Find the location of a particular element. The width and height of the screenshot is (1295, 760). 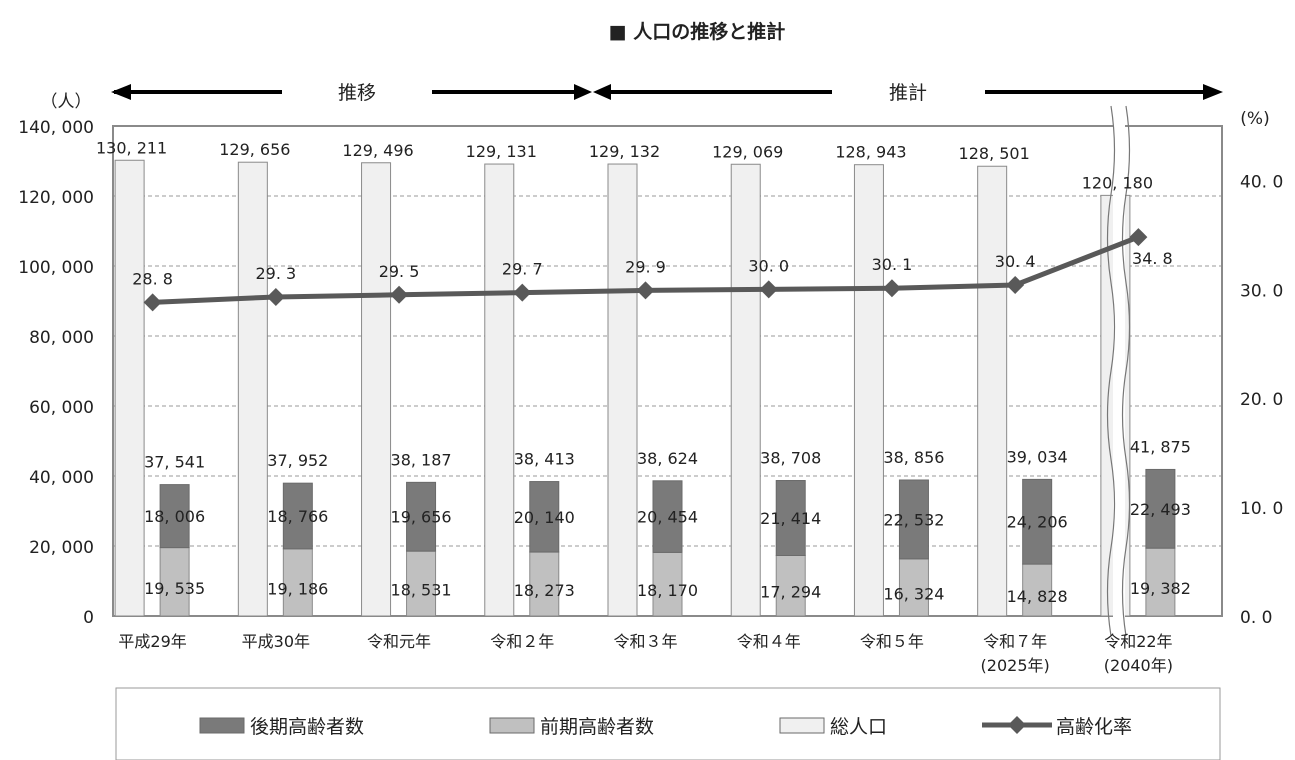

category-label: 令和５年 is located at coordinates (892, 641).